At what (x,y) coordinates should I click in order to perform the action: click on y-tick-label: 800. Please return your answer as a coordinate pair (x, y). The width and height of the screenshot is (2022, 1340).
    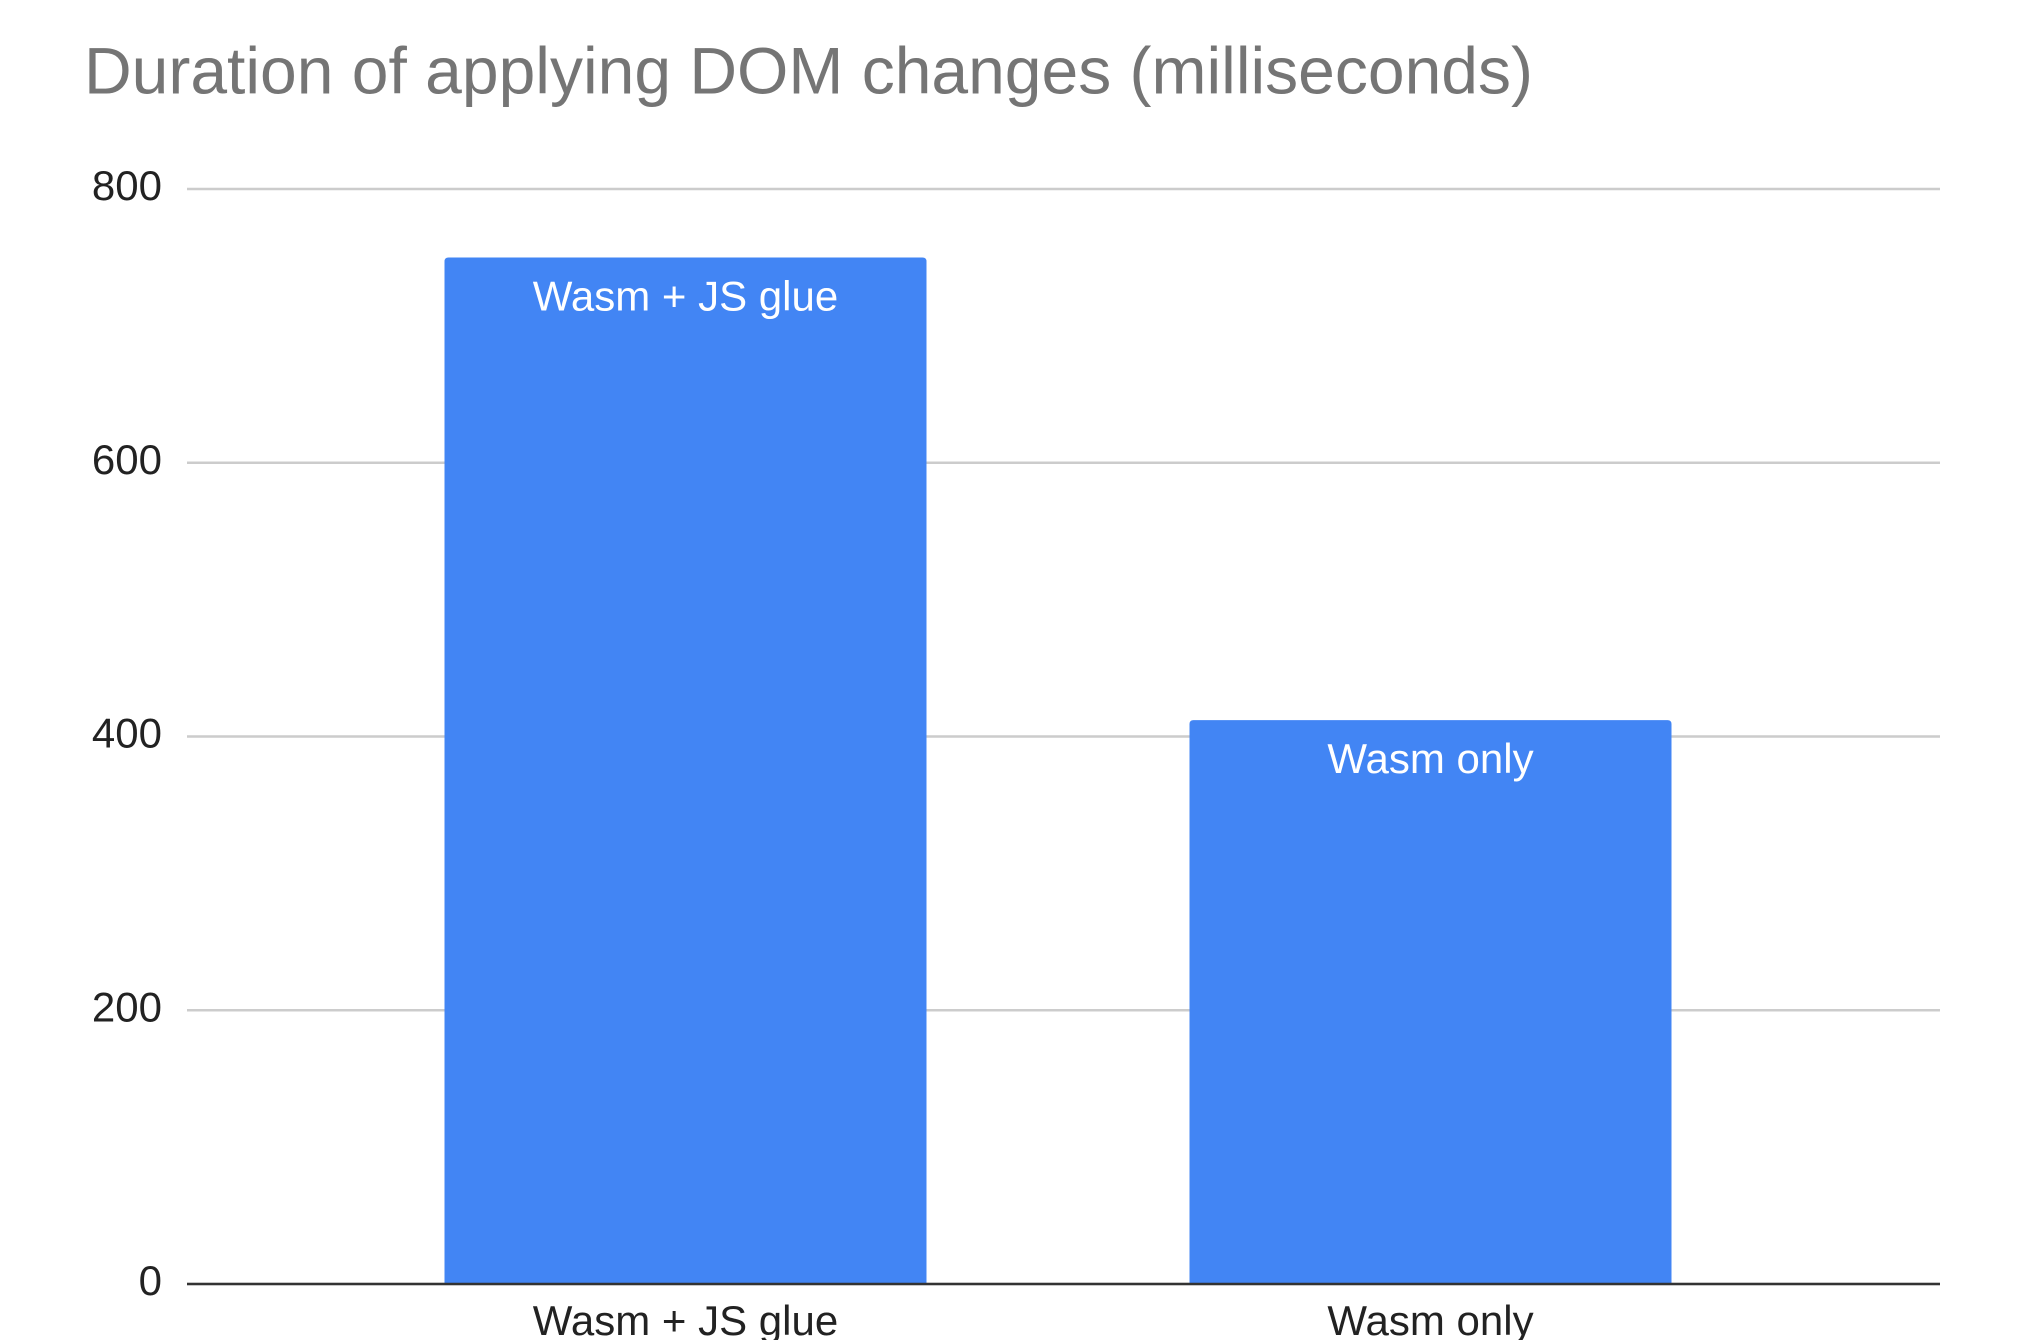
    Looking at the image, I should click on (127, 185).